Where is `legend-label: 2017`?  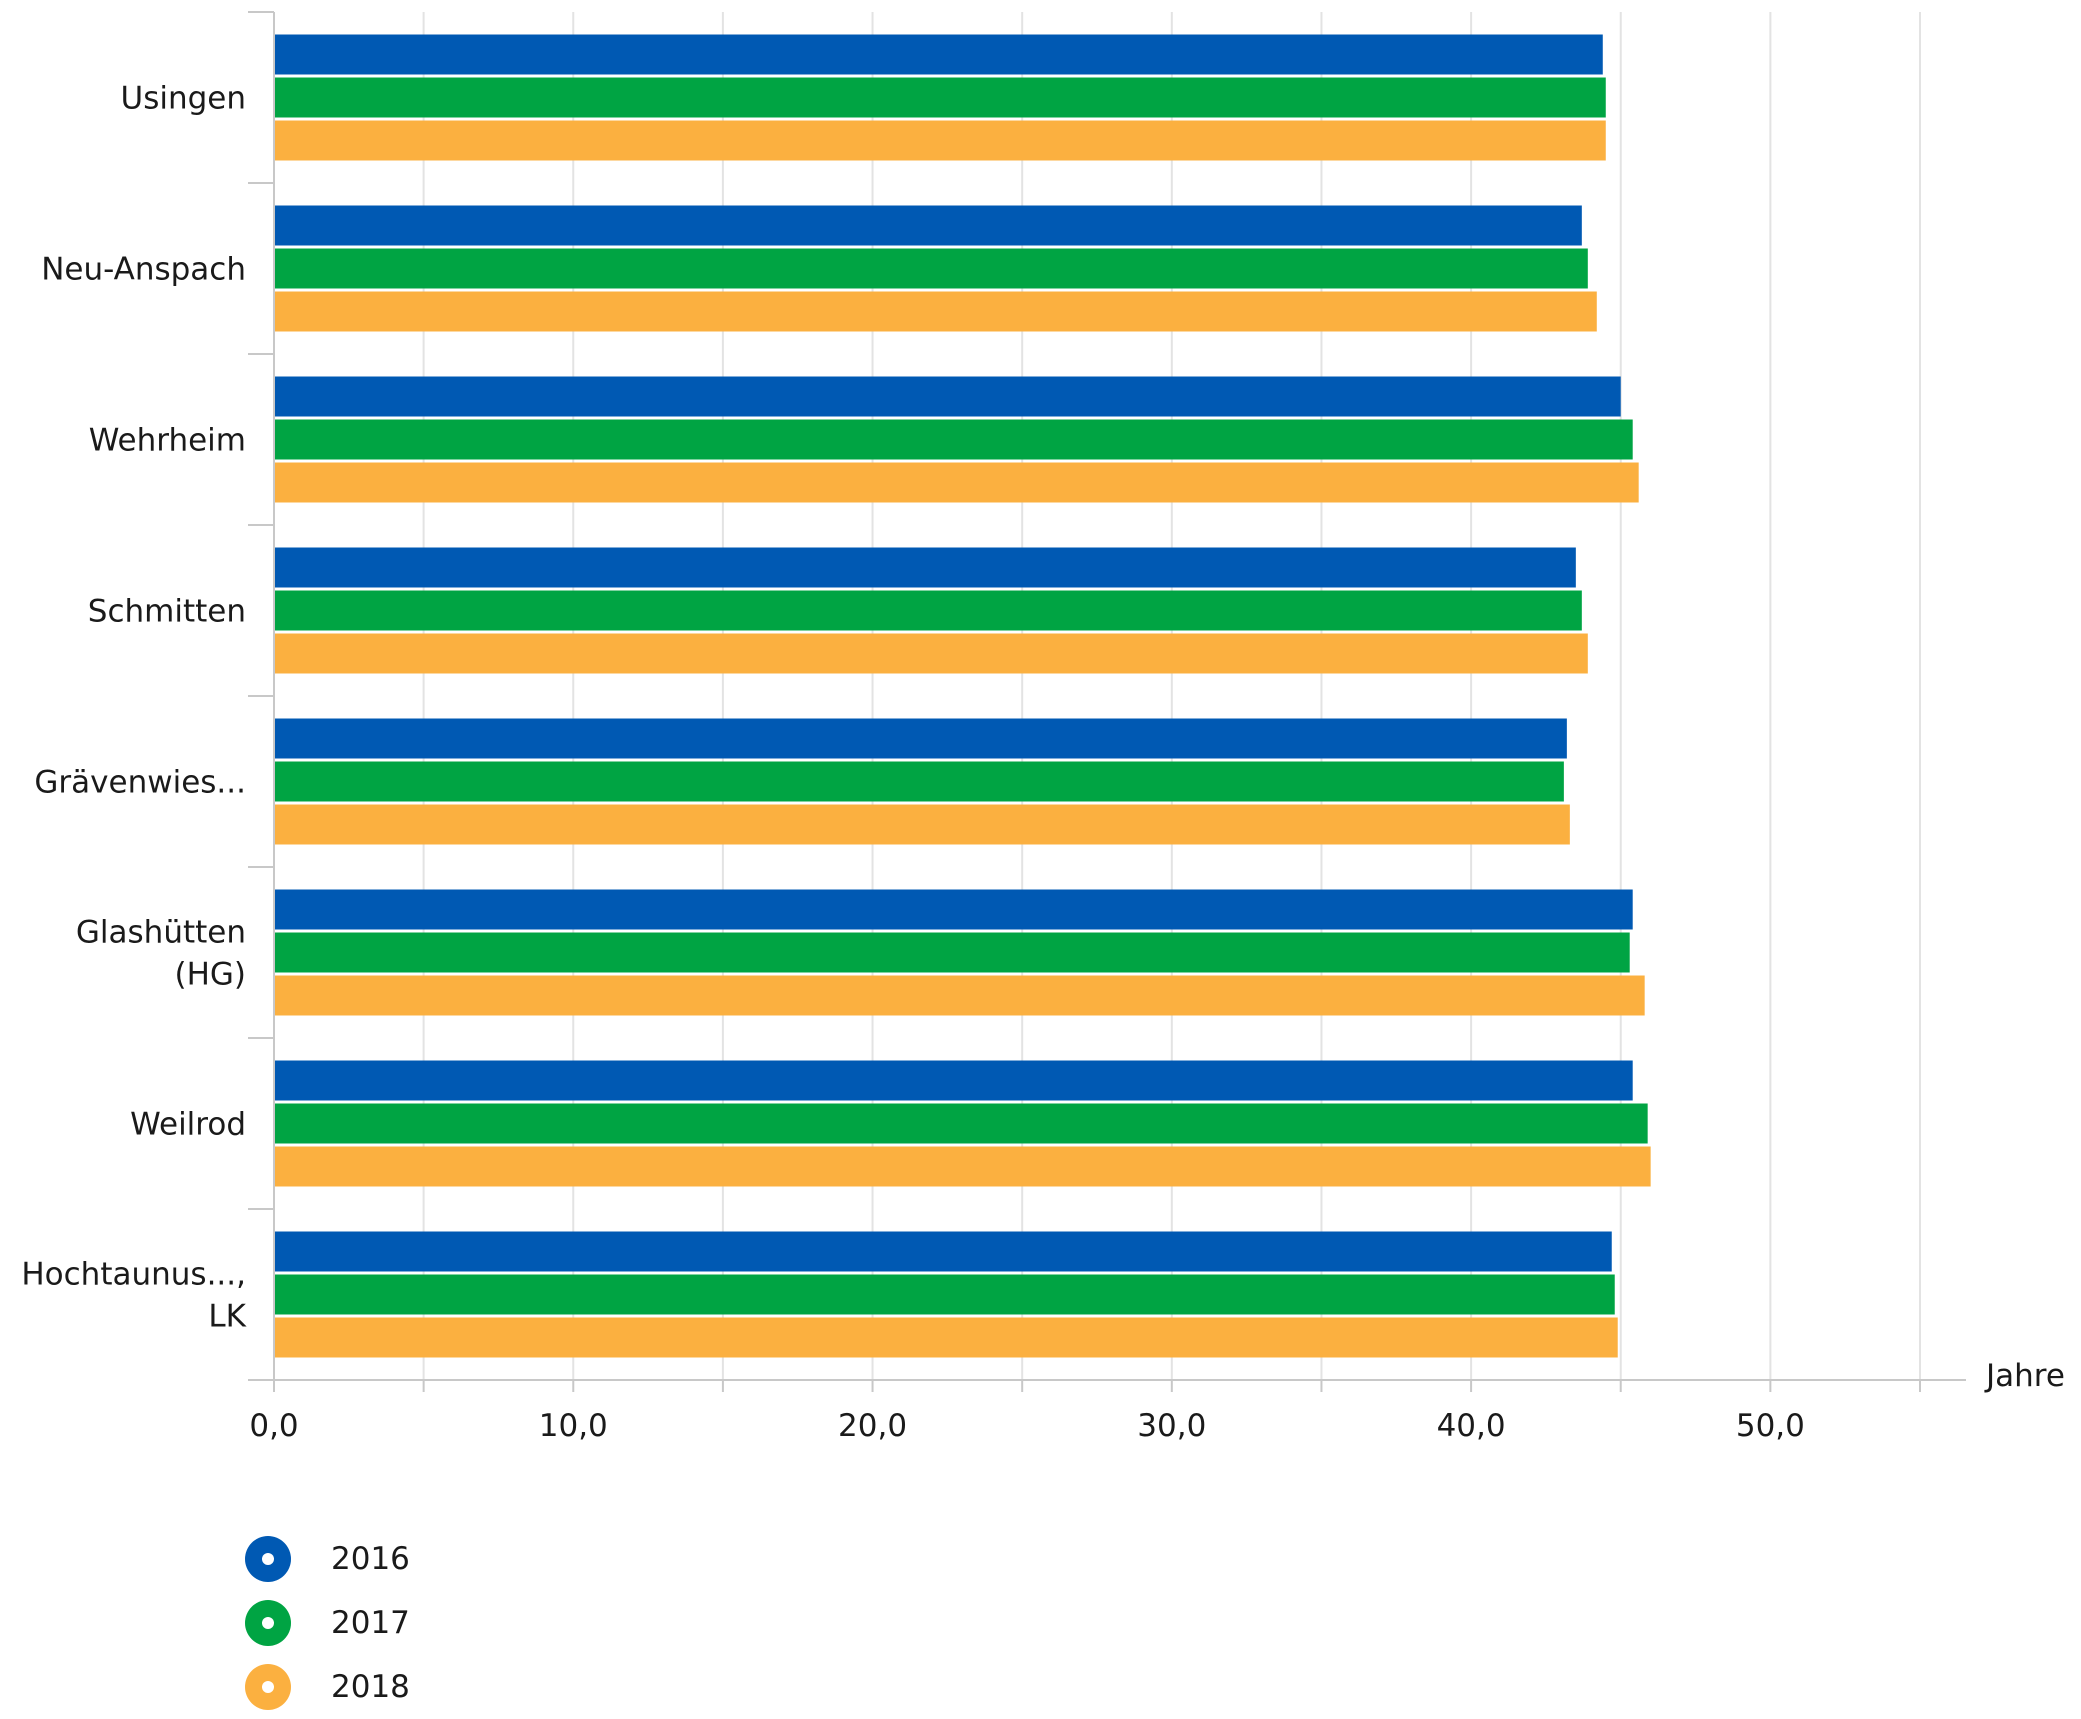
legend-label: 2017 is located at coordinates (370, 1623).